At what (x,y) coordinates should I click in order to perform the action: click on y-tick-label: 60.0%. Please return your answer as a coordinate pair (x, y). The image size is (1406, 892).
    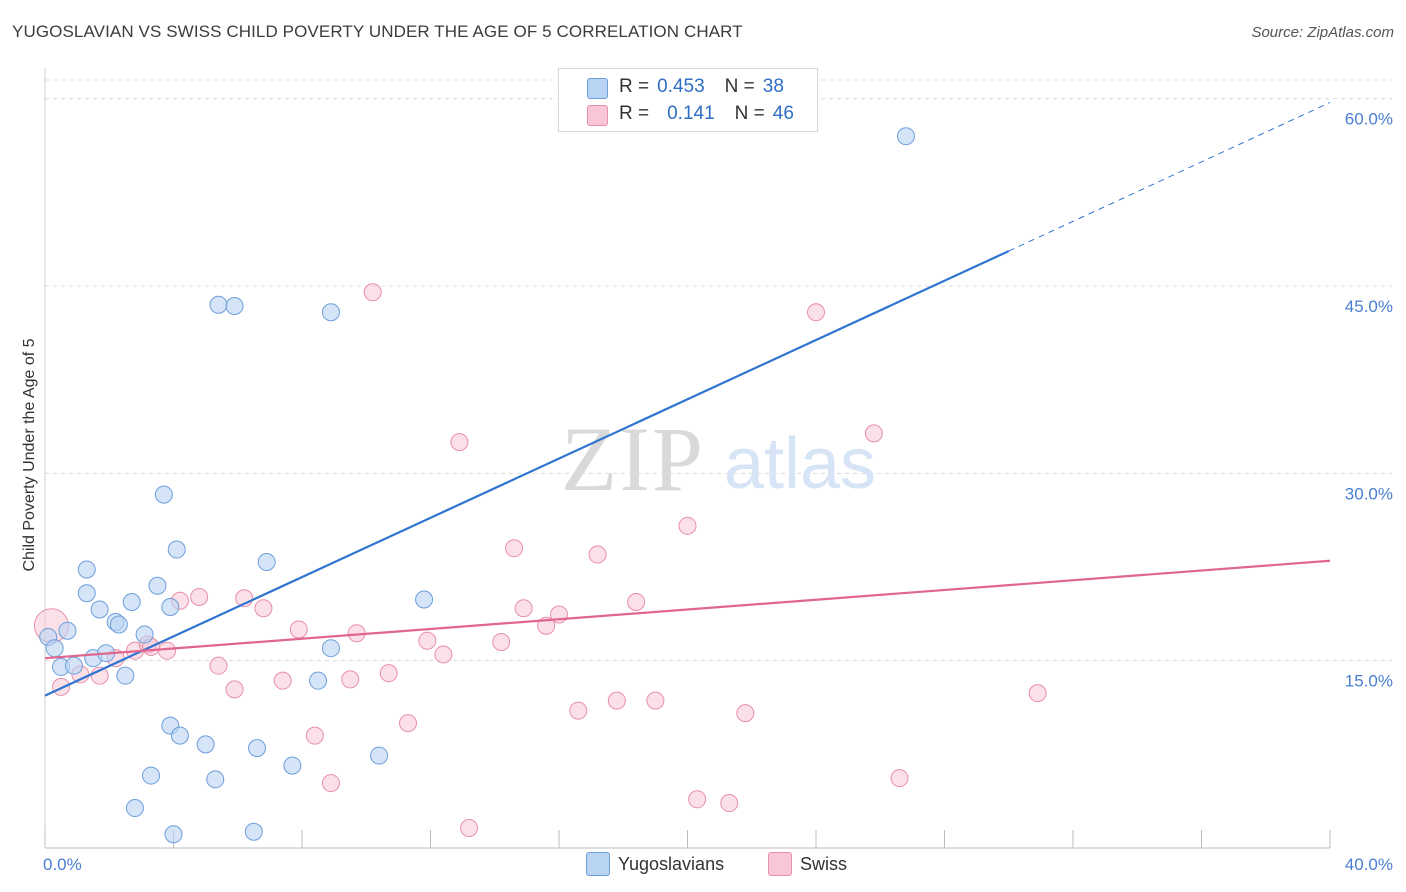
    Looking at the image, I should click on (1369, 119).